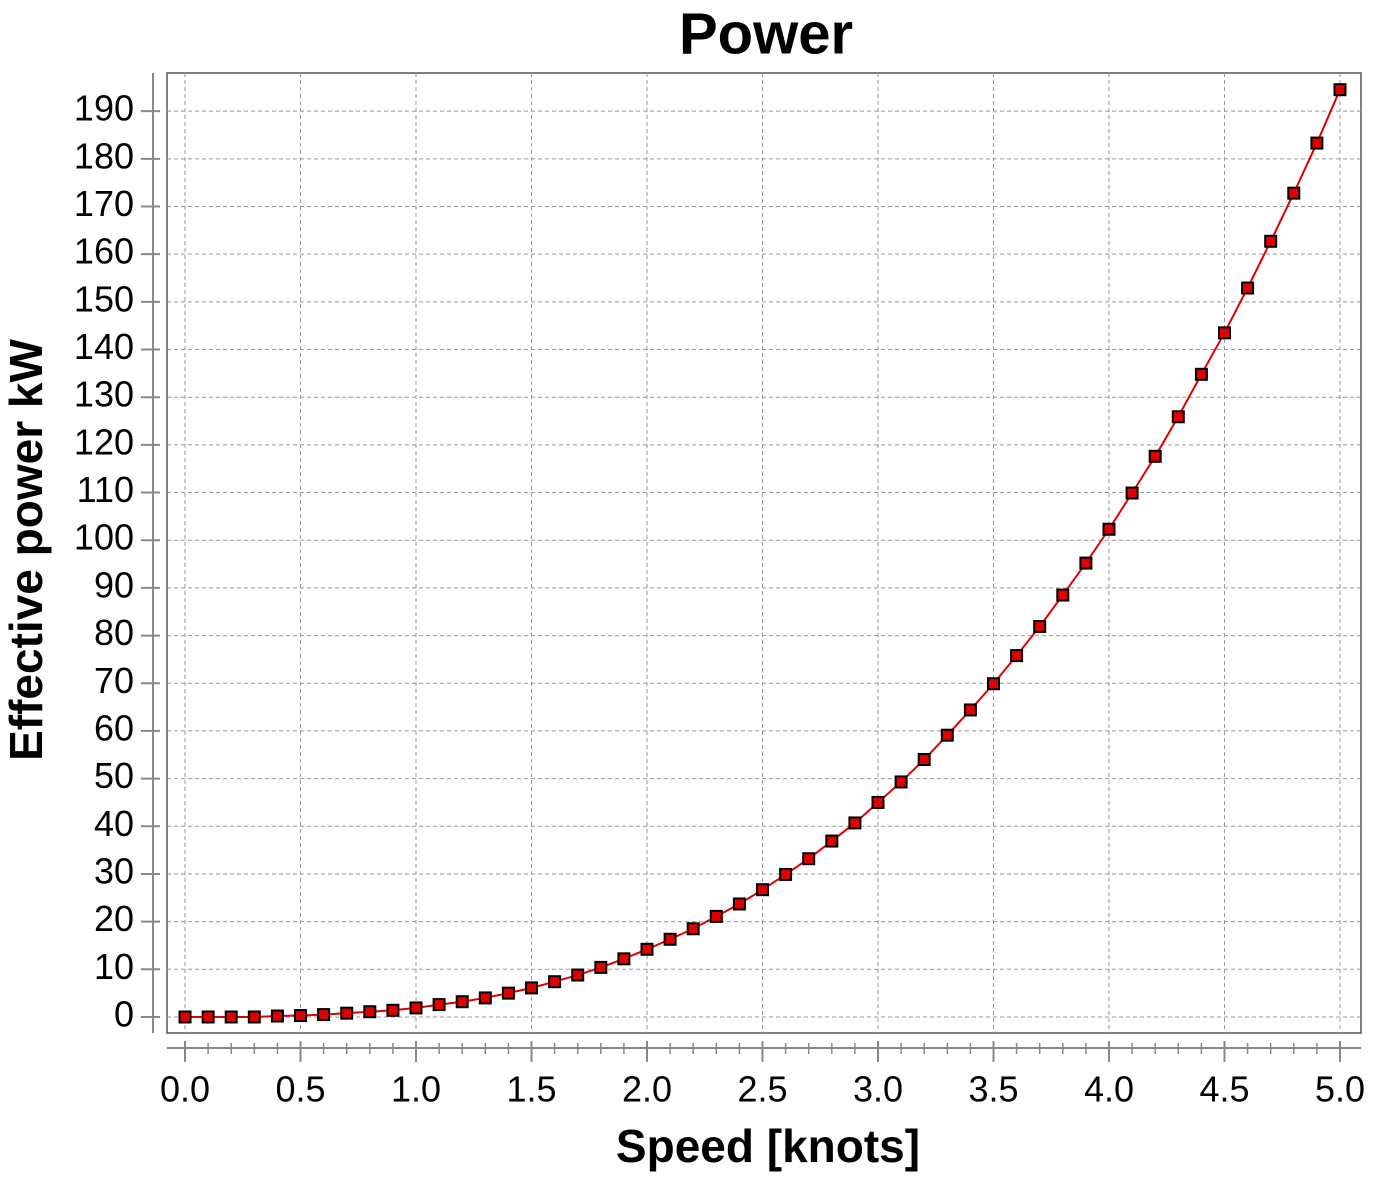 This screenshot has height=1190, width=1373. What do you see at coordinates (878, 1089) in the screenshot?
I see `x-tick-label: 3.0` at bounding box center [878, 1089].